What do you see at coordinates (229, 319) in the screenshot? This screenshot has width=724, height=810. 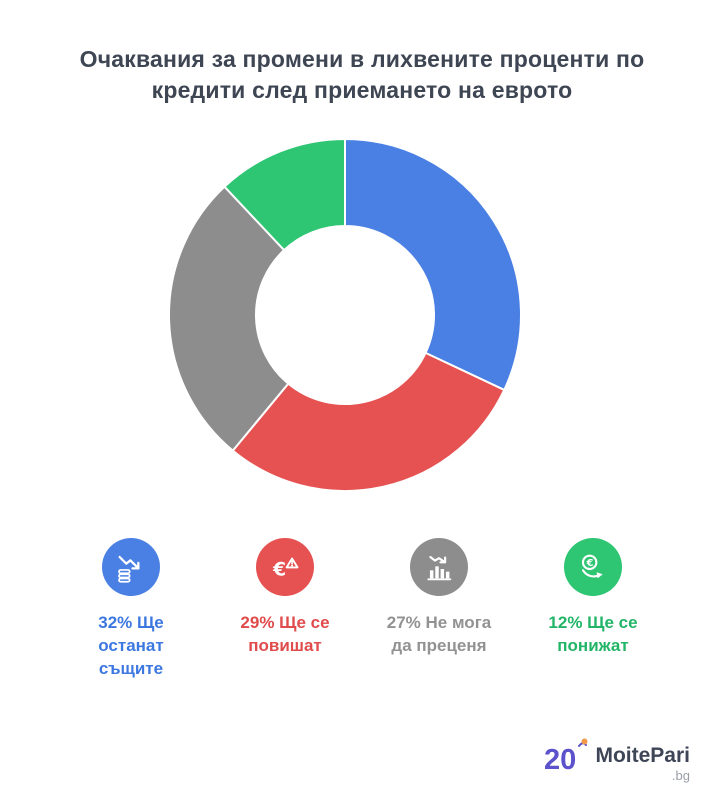 I see `donut-segment-3-Не мога да преценя` at bounding box center [229, 319].